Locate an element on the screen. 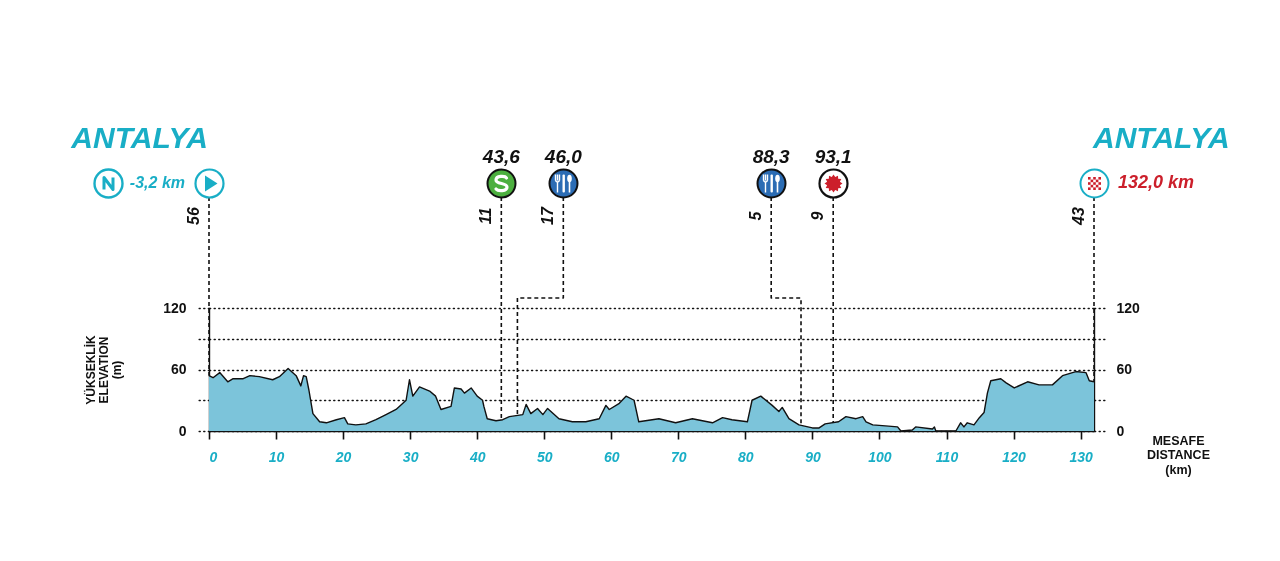 Image resolution: width=1280 pixels, height=561 pixels. y-tick-label: 0 is located at coordinates (182, 430).